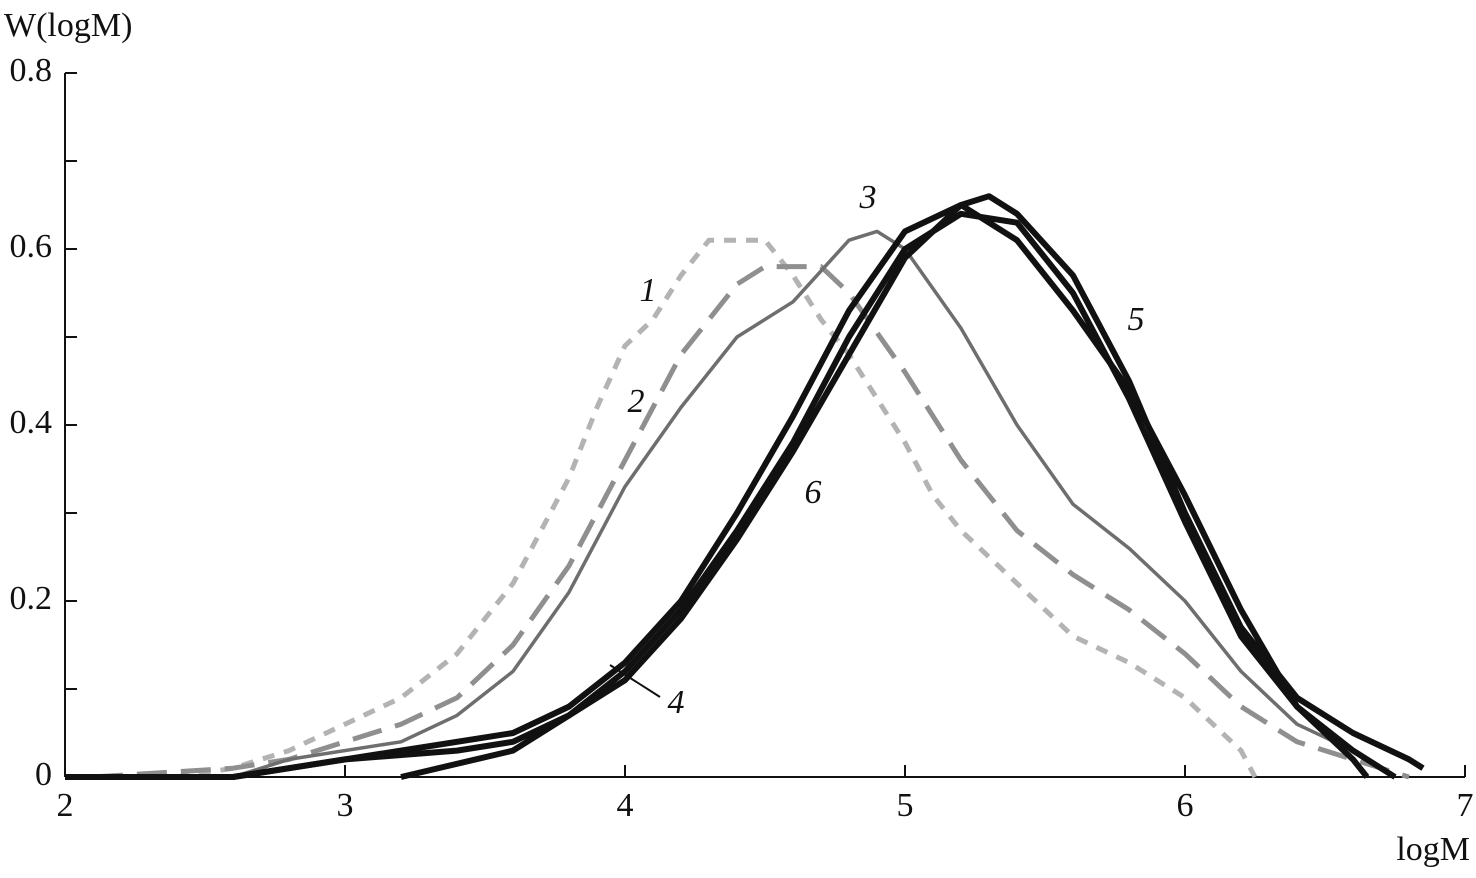  Describe the element at coordinates (1136, 319) in the screenshot. I see `curve-label: 5` at that location.